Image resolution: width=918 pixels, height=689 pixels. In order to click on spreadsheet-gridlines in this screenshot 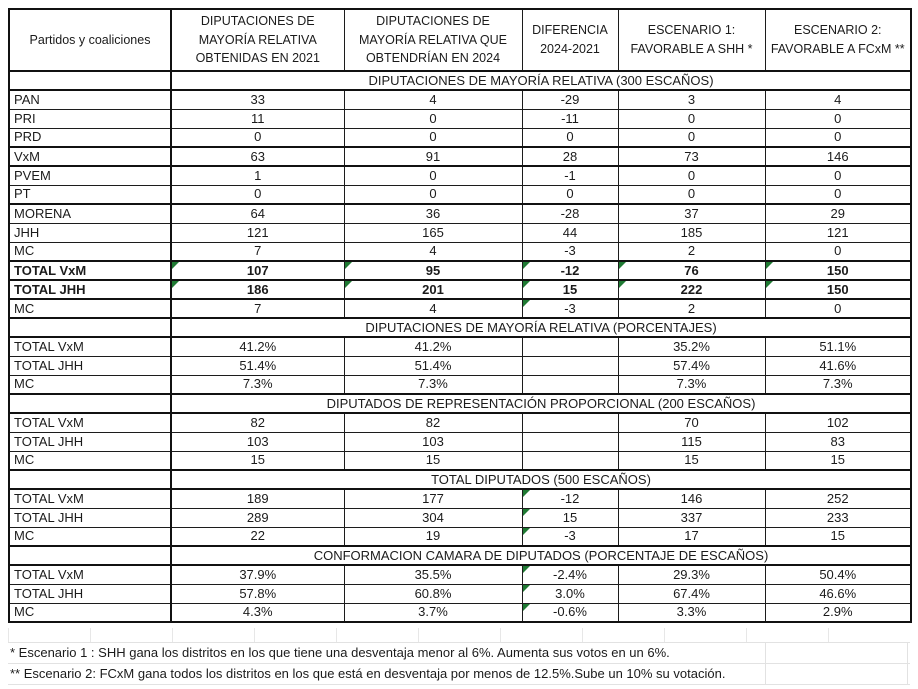, I will do `click(459, 635)`.